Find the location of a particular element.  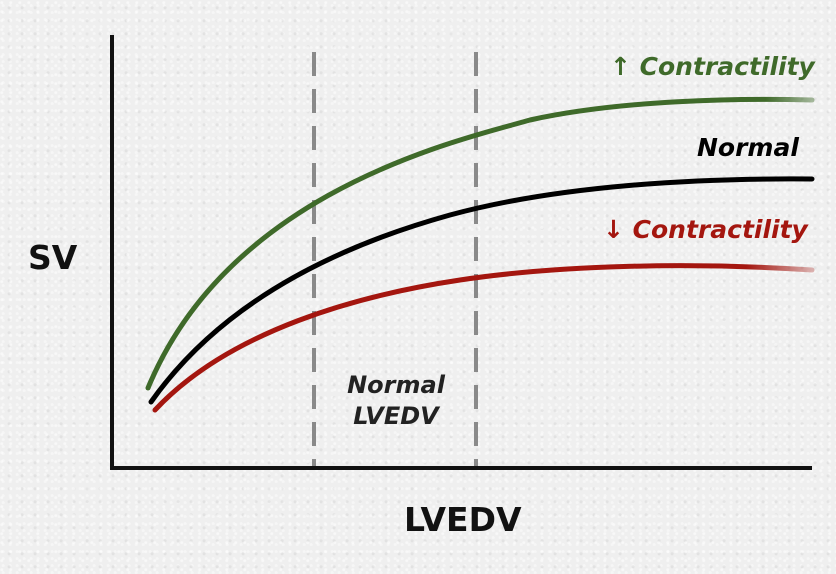

decreased-contractility-label: ↓ Contractility is located at coordinates (705, 229).